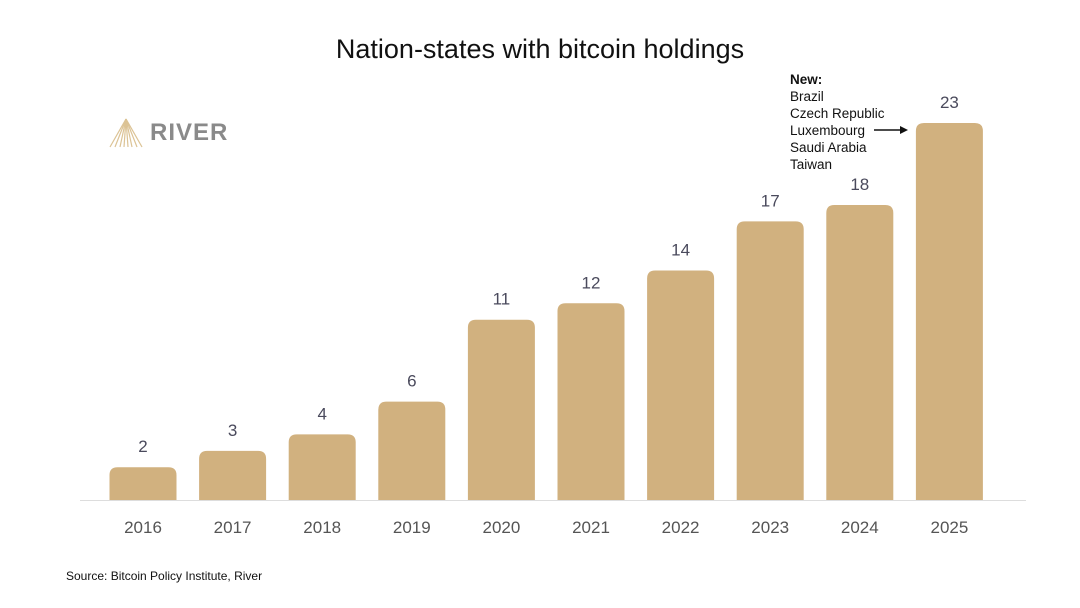 This screenshot has height=608, width=1080. Describe the element at coordinates (860, 352) in the screenshot. I see `bar-2024` at that location.